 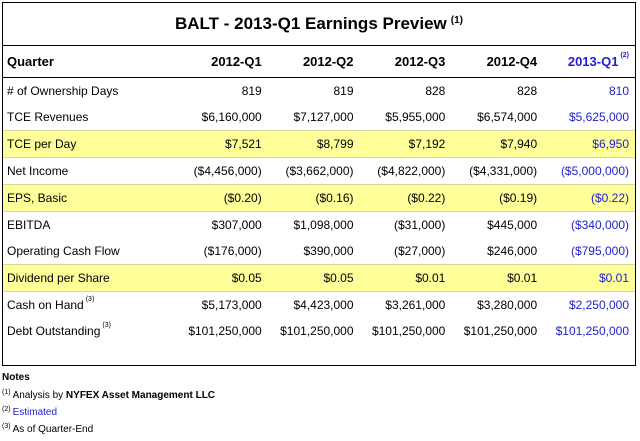 What do you see at coordinates (313, 62) in the screenshot?
I see `header-col: 2012-Q2` at bounding box center [313, 62].